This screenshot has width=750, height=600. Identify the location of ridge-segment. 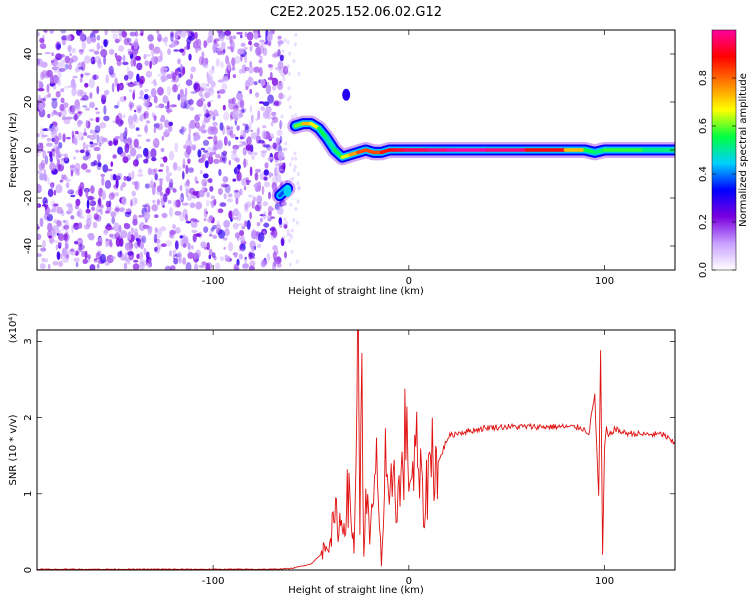
(323, 133).